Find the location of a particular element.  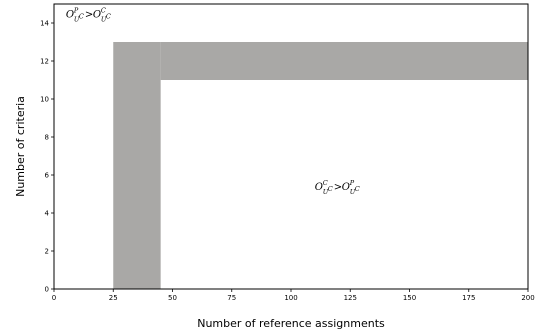

x-axis-label: Number of reference assignments is located at coordinates (291, 323).